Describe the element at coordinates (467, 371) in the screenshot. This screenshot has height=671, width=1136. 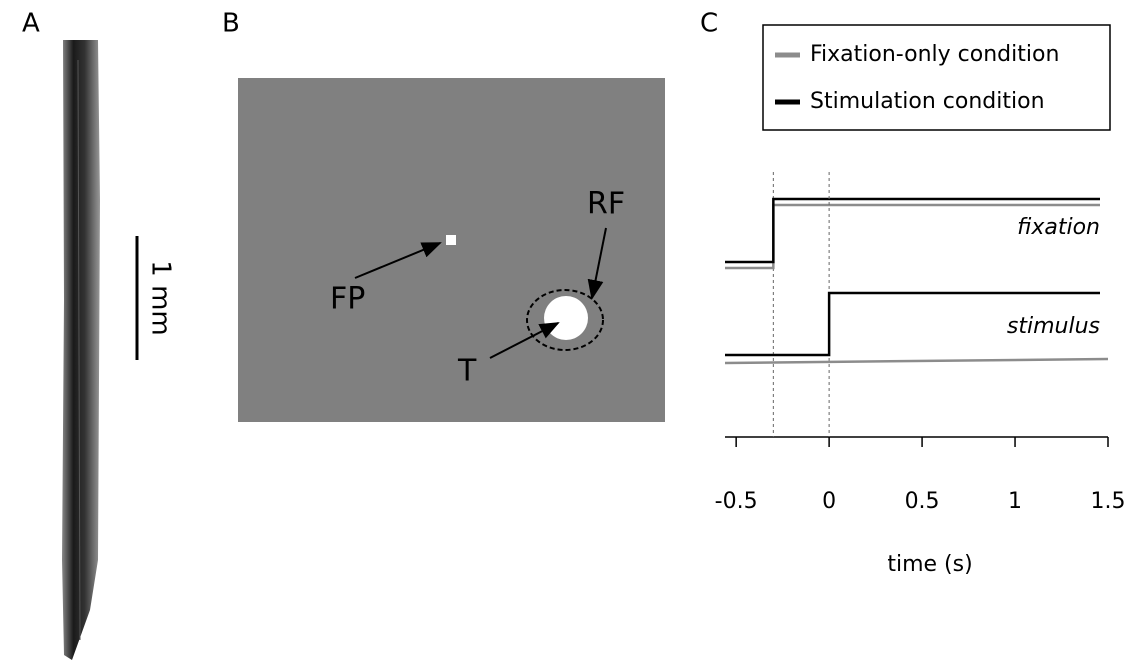
I see `t-label: T` at that location.